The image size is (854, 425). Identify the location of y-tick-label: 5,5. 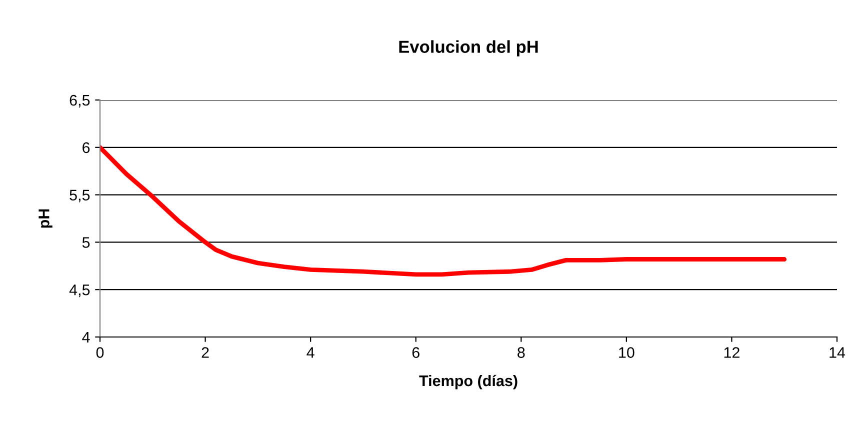
(80, 196).